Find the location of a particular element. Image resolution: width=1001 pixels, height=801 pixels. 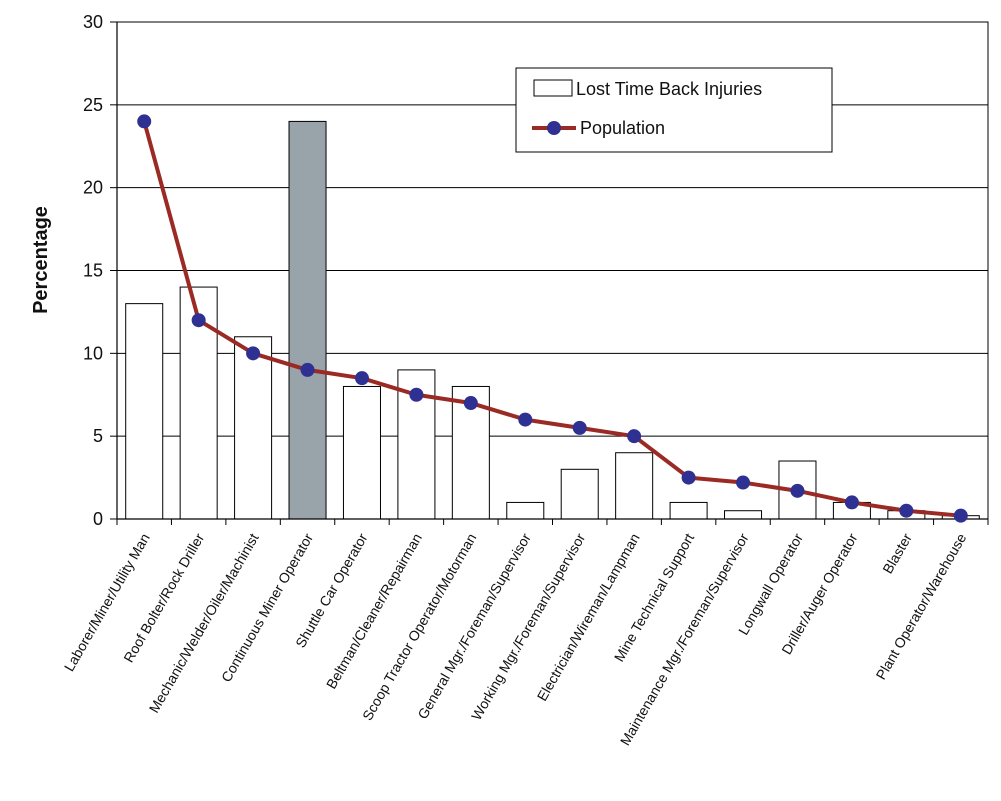

legend-label-injuries: Lost Time Back Injuries is located at coordinates (669, 89).